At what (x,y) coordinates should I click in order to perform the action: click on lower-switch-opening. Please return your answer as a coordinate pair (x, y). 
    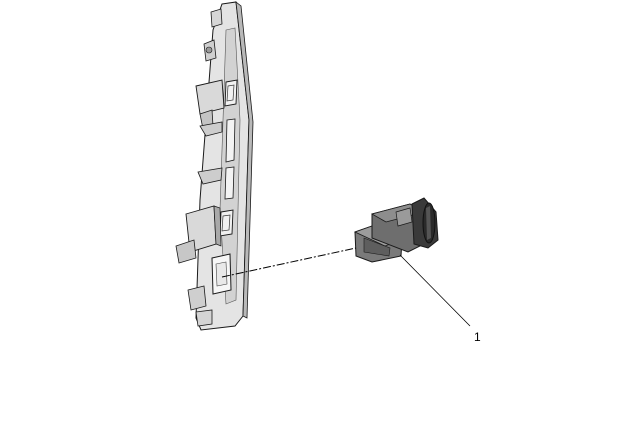
    Looking at the image, I should click on (226, 223).